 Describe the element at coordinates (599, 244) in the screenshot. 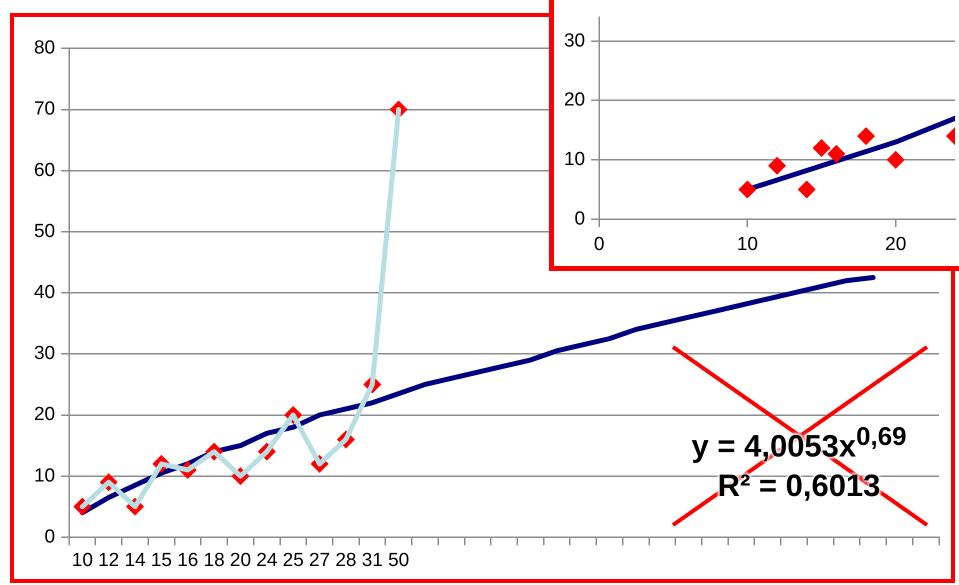

I see `x-tick-label: 0` at that location.